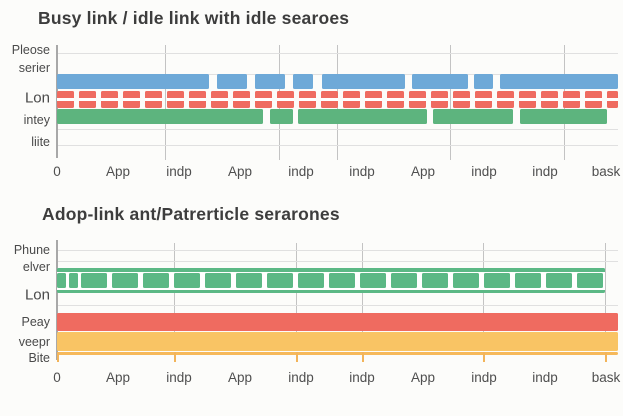  Describe the element at coordinates (36, 322) in the screenshot. I see `row-label: Peay` at that location.